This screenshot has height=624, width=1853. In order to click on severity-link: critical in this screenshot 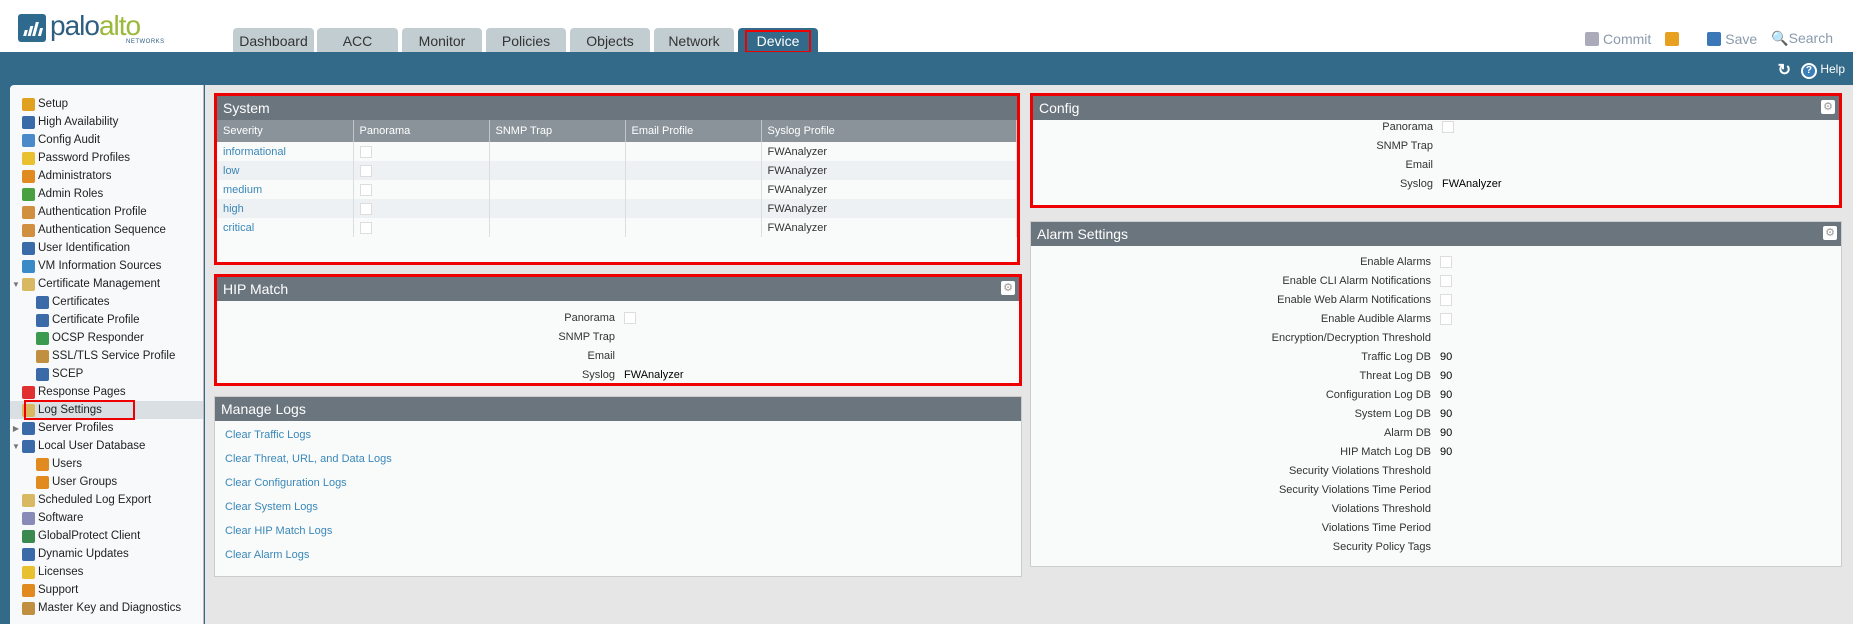, I will do `click(285, 227)`.